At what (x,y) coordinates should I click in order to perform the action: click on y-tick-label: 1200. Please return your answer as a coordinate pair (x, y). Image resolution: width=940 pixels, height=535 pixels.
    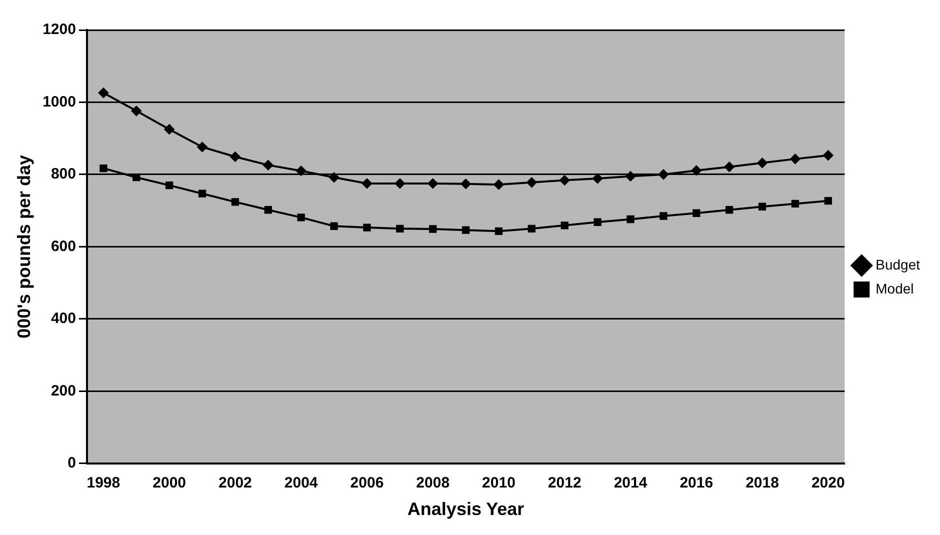
    Looking at the image, I should click on (59, 29).